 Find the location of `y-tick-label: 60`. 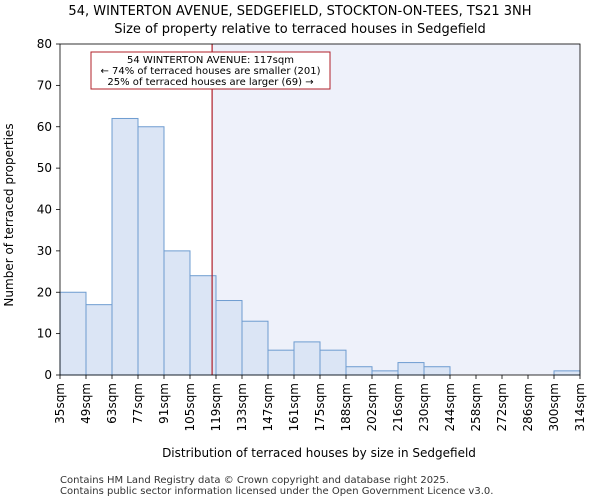

y-tick-label: 60 is located at coordinates (44, 127).